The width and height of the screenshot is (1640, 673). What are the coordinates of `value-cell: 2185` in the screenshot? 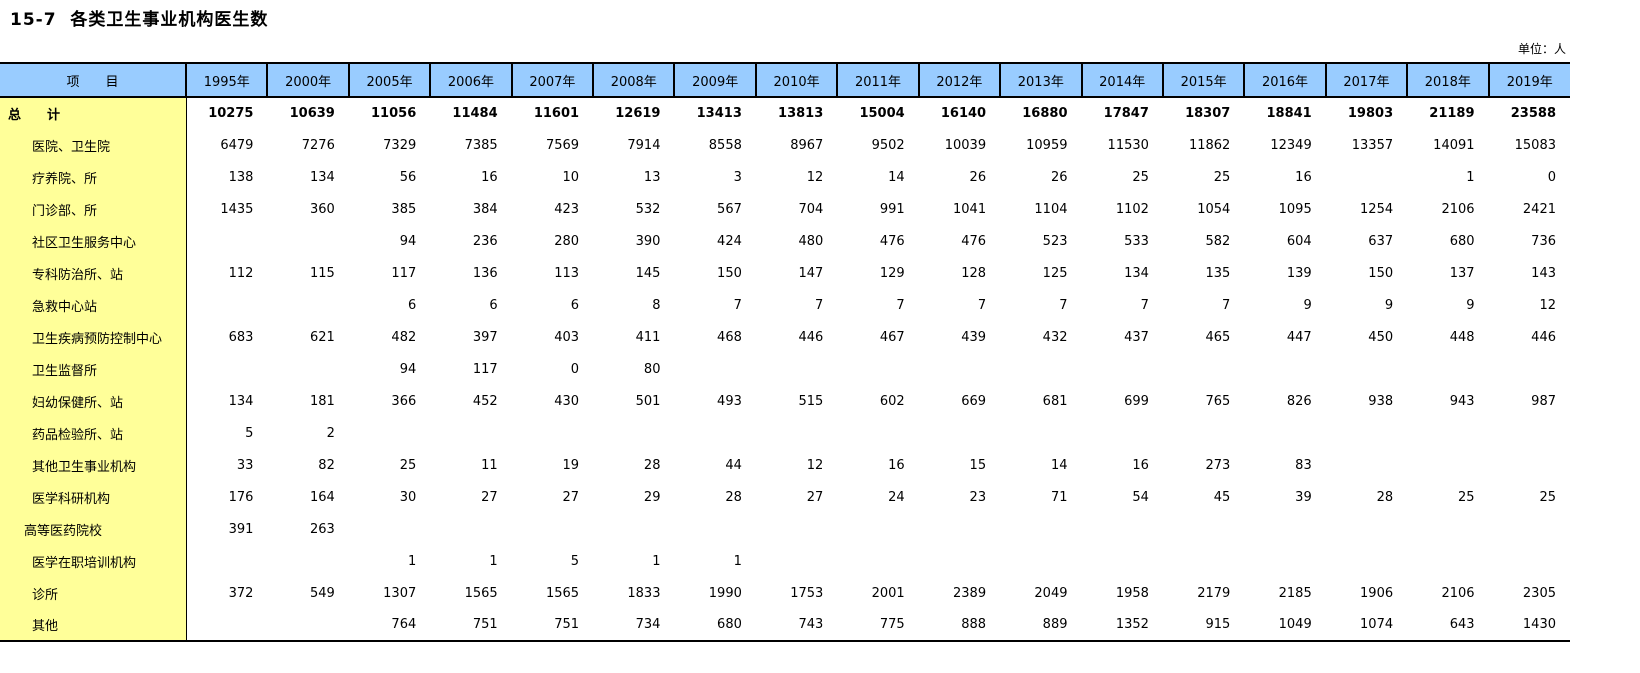 It's located at (1295, 593).